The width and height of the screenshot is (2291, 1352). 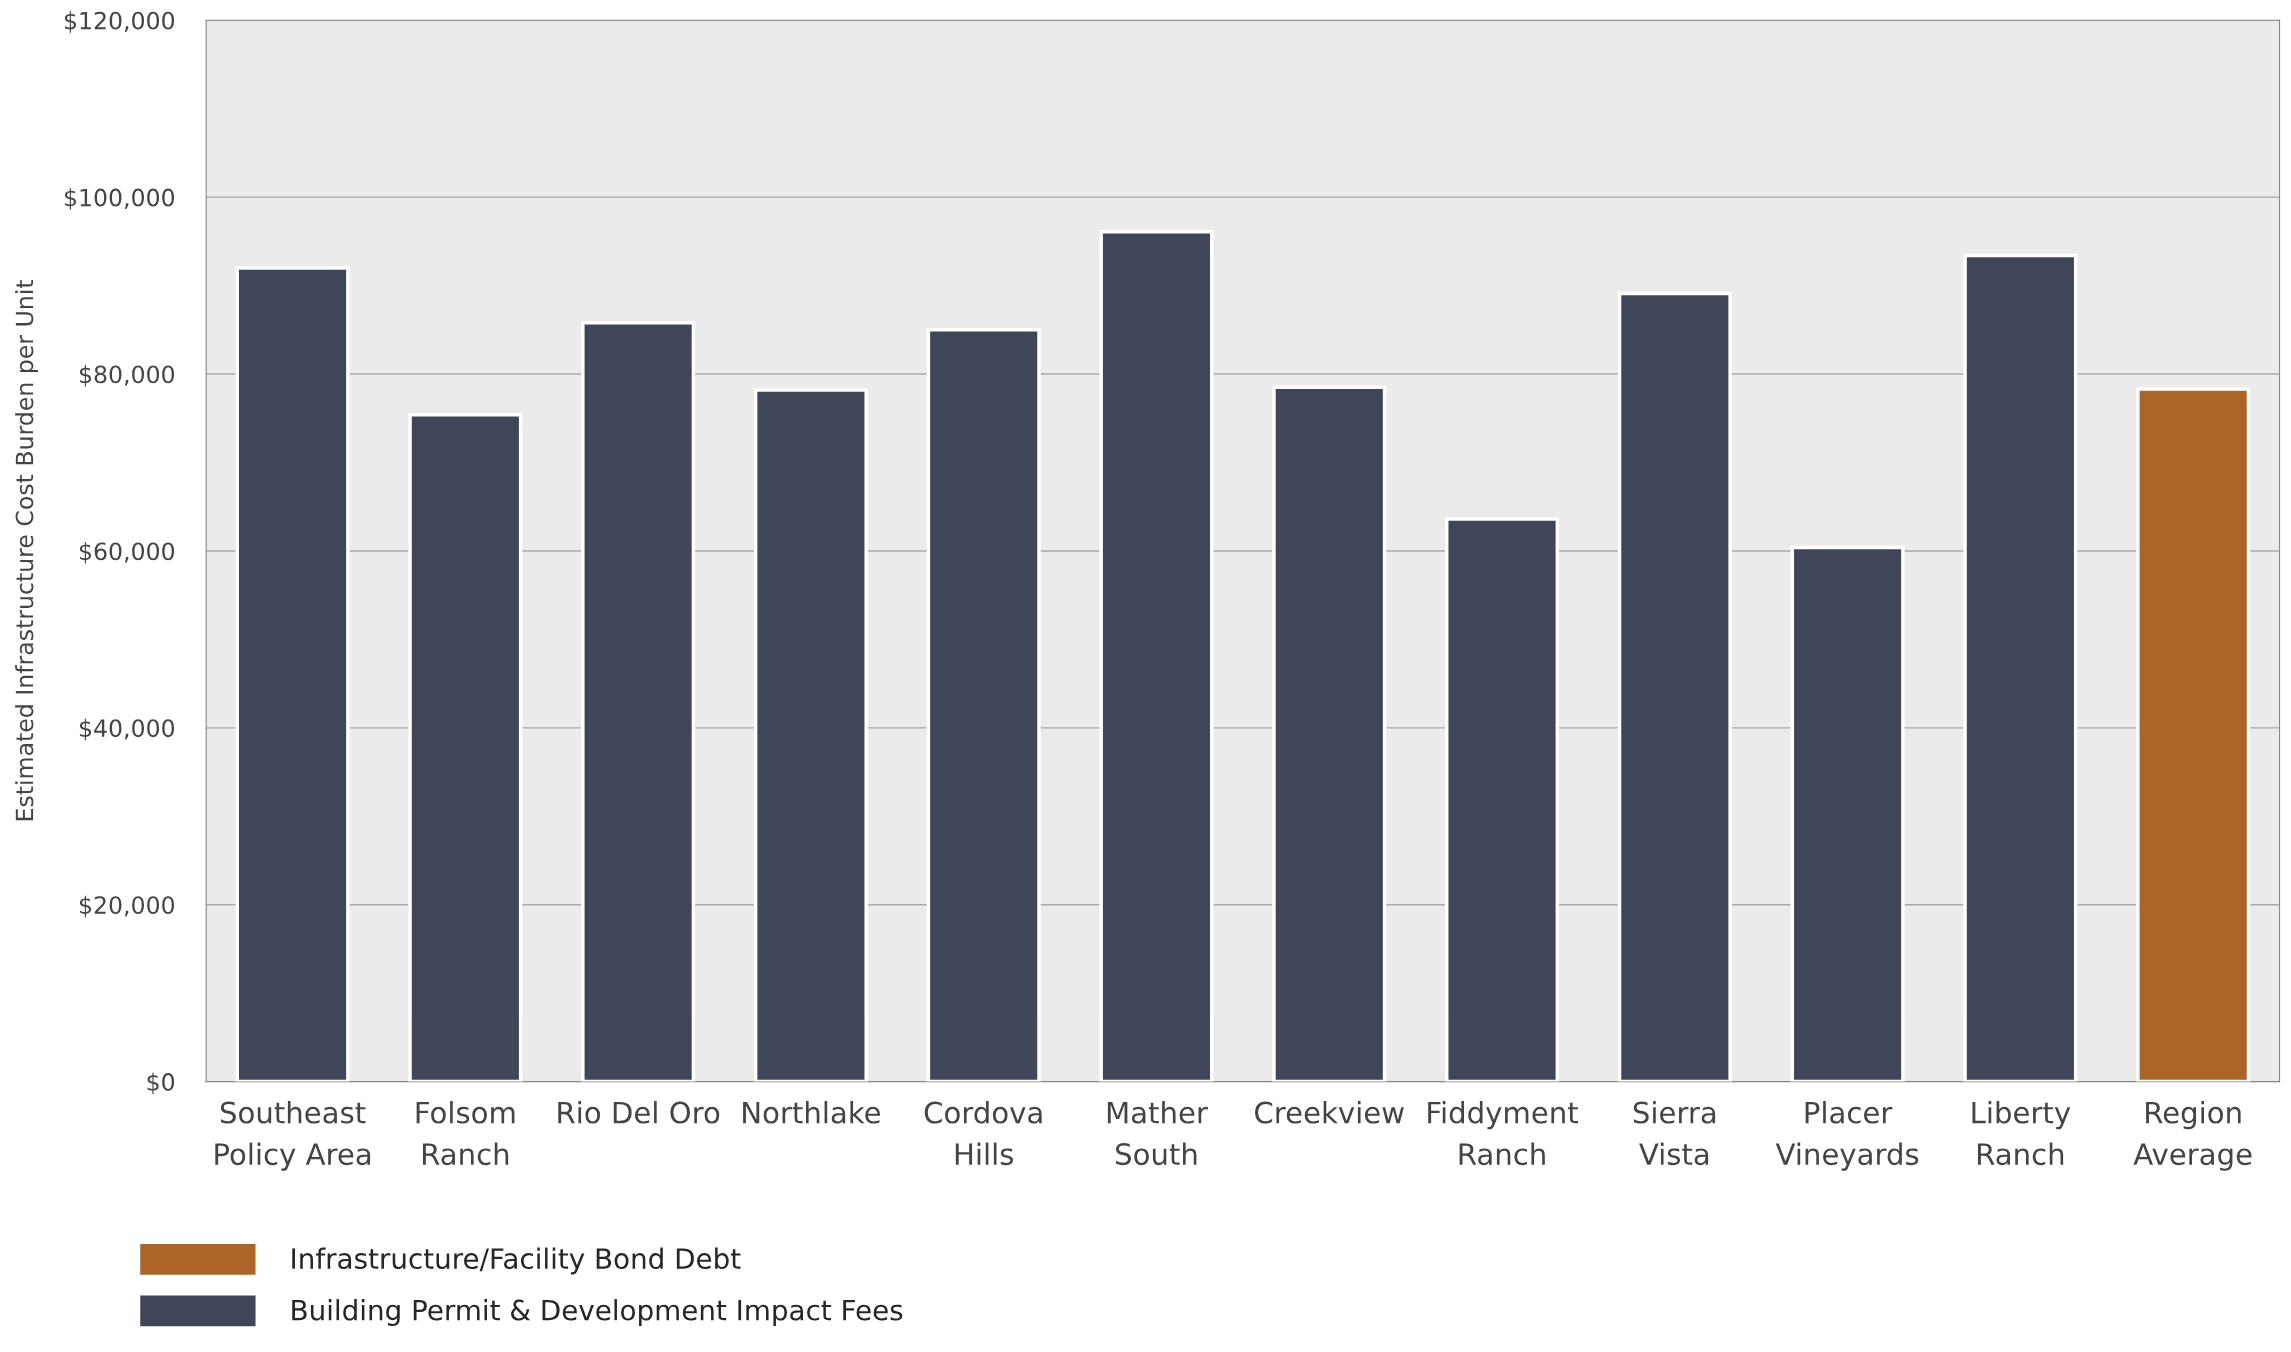 I want to click on y-tick-label: $120,000, so click(x=119, y=22).